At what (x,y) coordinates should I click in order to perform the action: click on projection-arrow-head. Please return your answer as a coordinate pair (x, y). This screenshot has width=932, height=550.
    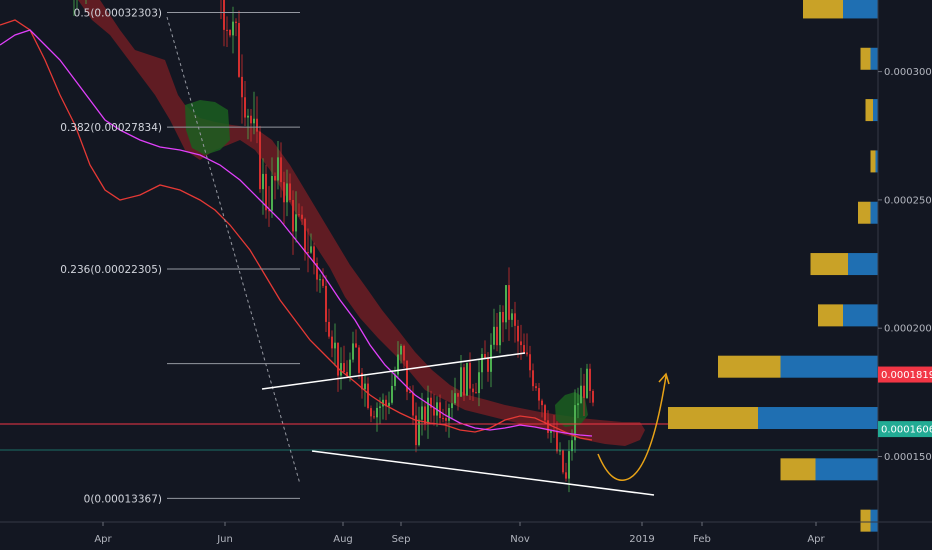
    Looking at the image, I should click on (664, 378).